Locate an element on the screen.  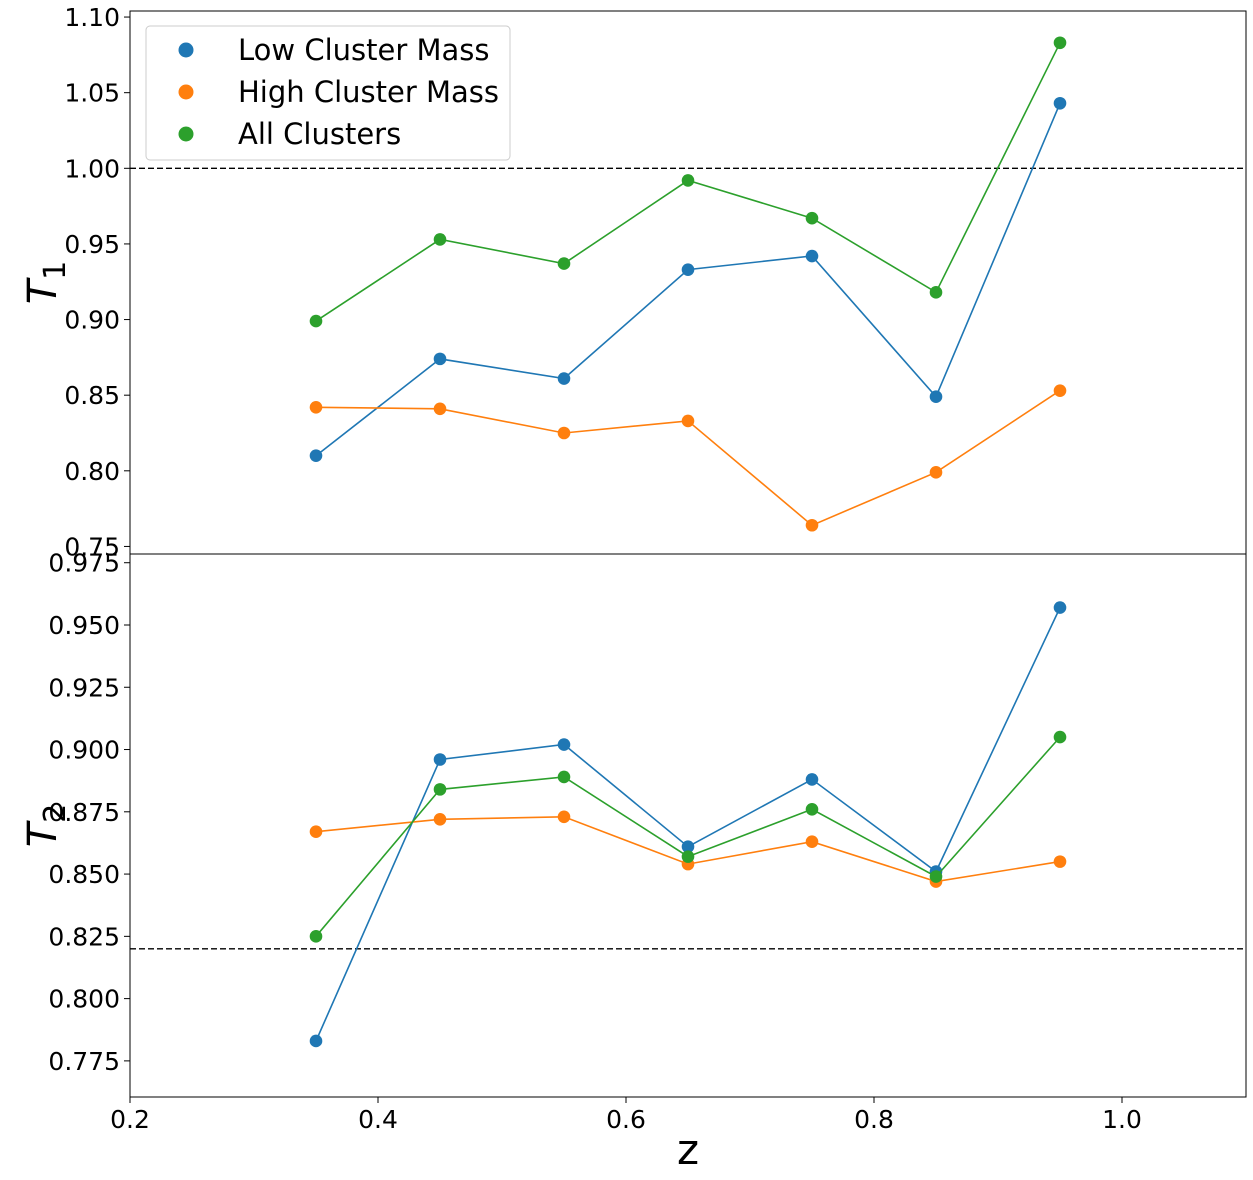
y-tick-label: 1.05 is located at coordinates (92, 93).